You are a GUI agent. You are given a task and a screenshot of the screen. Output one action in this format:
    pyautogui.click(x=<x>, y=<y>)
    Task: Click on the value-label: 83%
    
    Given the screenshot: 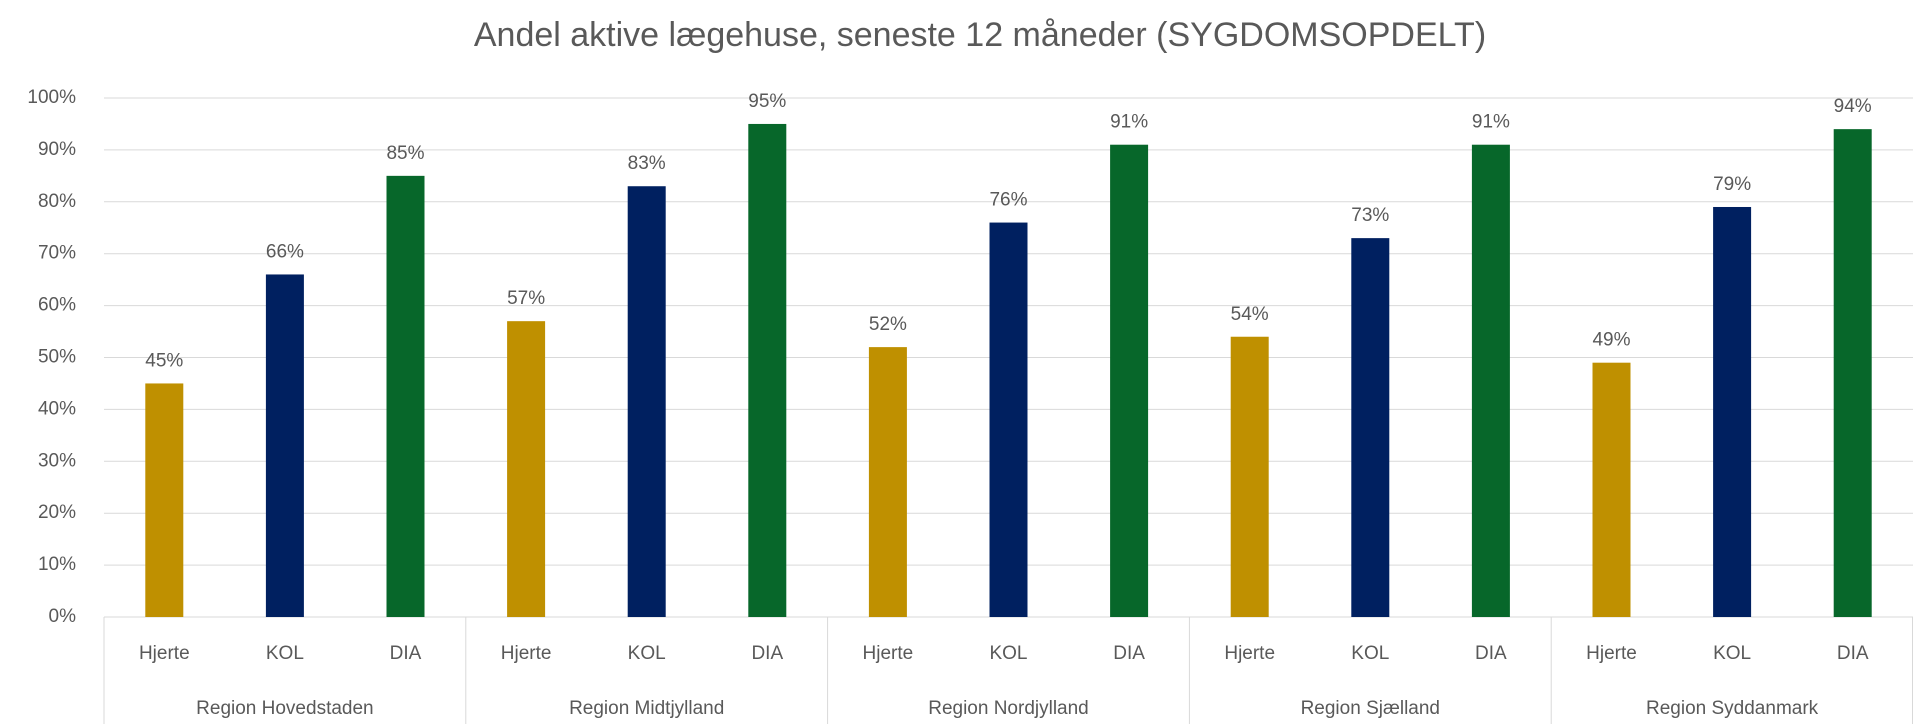 What is the action you would take?
    pyautogui.click(x=647, y=163)
    